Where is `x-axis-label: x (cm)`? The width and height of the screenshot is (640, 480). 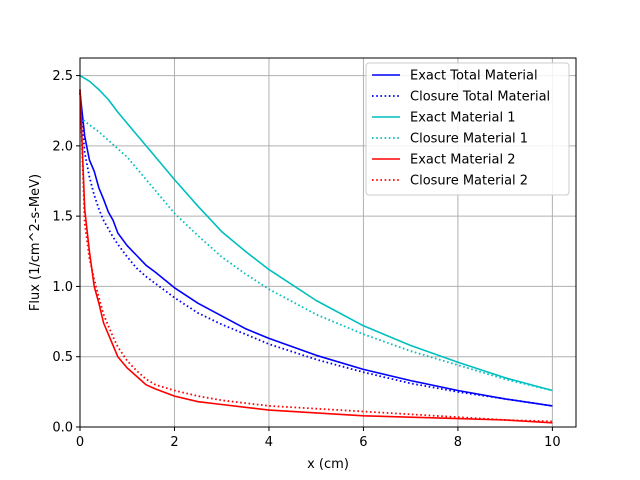
x-axis-label: x (cm) is located at coordinates (328, 464).